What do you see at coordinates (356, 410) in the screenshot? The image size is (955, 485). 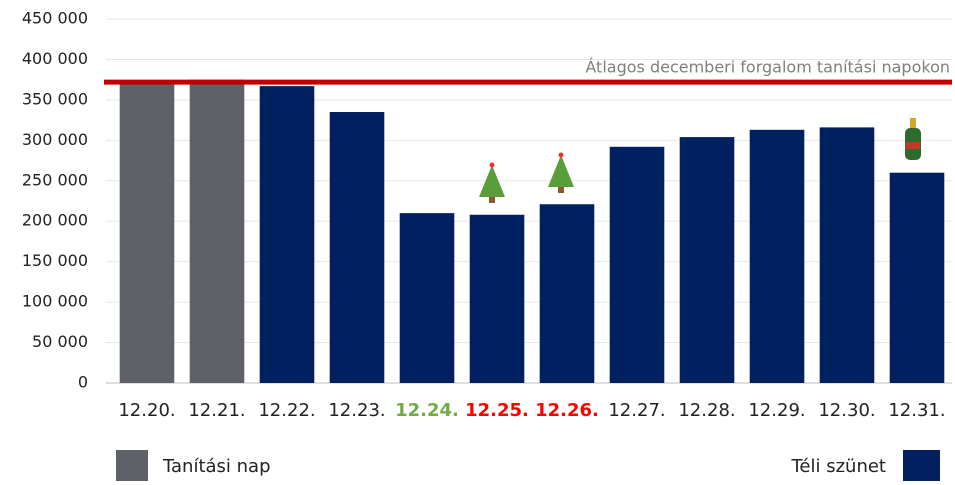 I see `x-tick-label: 12.23.` at bounding box center [356, 410].